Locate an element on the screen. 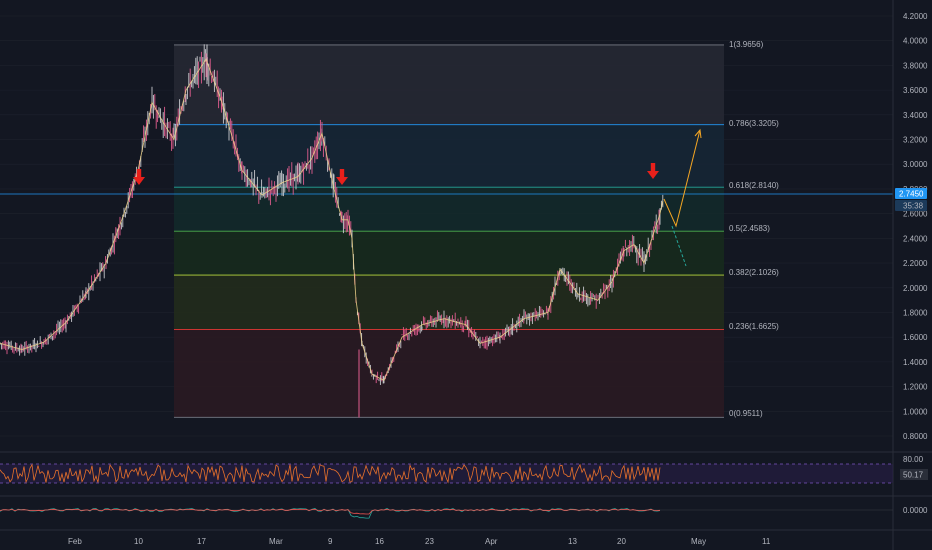 The height and width of the screenshot is (550, 932). rsi-line is located at coordinates (330, 473).